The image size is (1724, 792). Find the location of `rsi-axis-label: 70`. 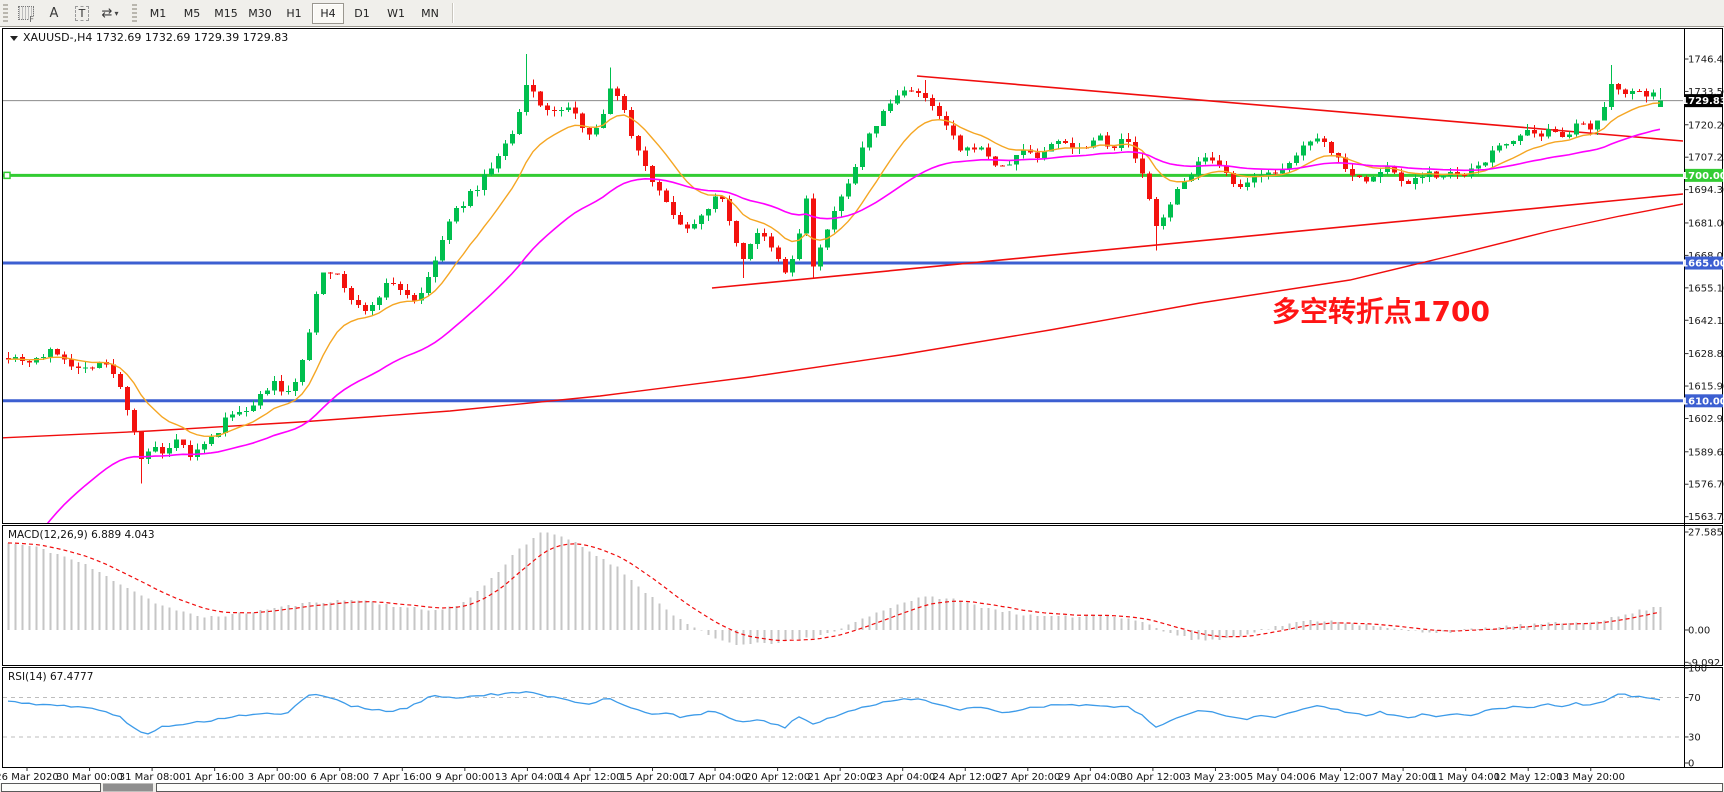

rsi-axis-label: 70 is located at coordinates (1694, 698).